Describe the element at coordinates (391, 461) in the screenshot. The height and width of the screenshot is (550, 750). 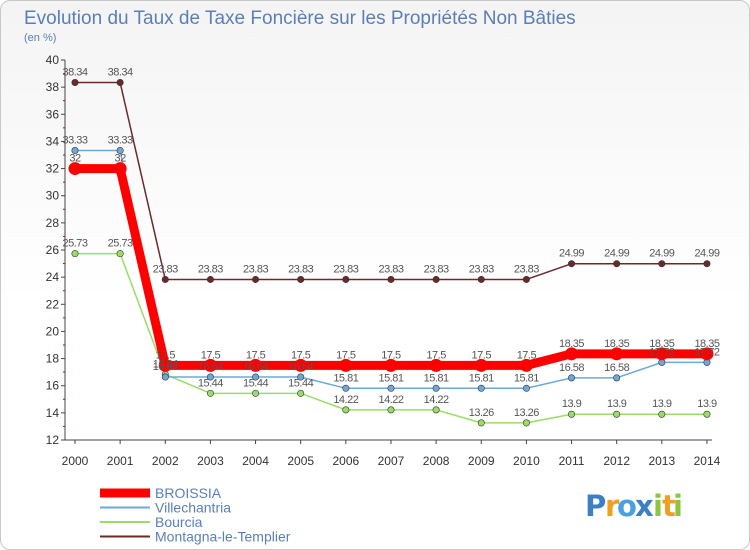
I see `x-tick-label: 2007` at that location.